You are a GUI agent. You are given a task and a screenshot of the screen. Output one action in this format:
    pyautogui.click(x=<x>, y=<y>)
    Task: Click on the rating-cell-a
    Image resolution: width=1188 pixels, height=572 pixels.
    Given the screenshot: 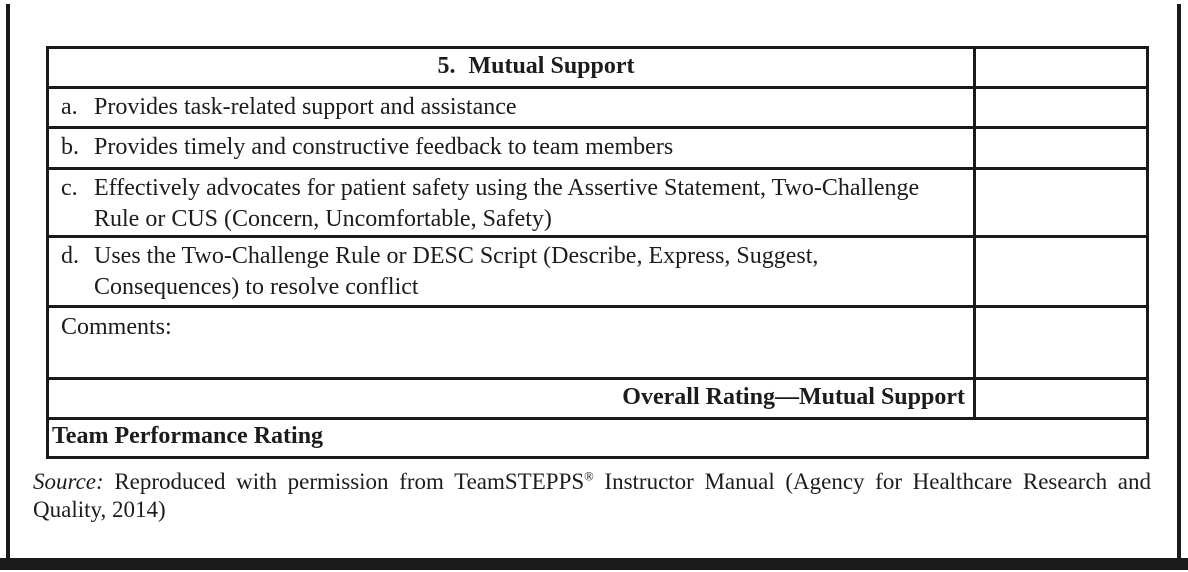 What is the action you would take?
    pyautogui.click(x=1061, y=107)
    